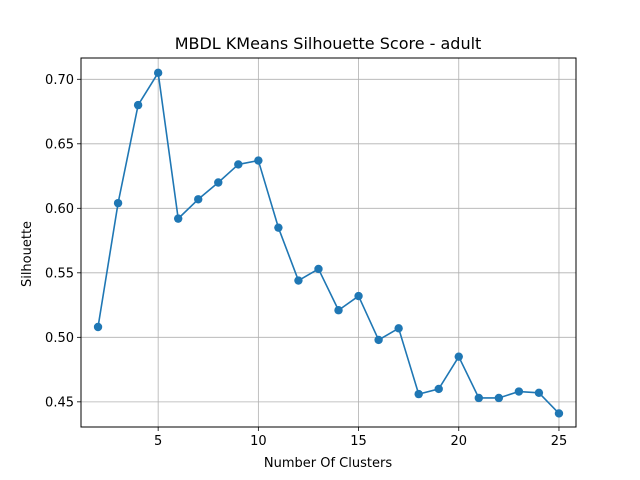 The width and height of the screenshot is (640, 480). Describe the element at coordinates (59, 209) in the screenshot. I see `y-tick-label: 0.60` at that location.